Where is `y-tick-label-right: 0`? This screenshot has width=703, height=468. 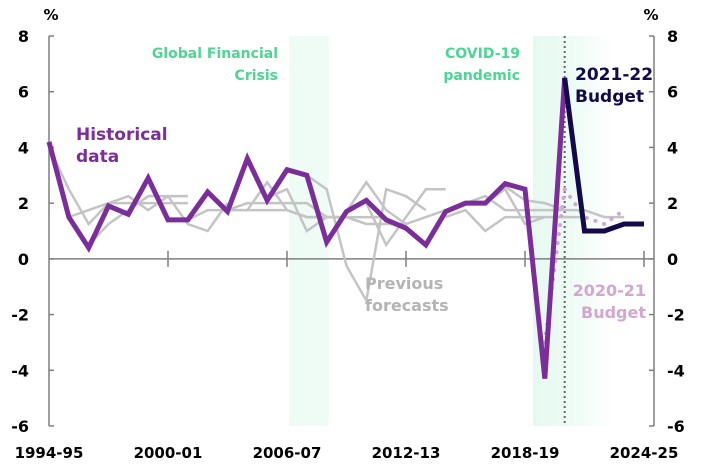
y-tick-label-right: 0 is located at coordinates (672, 259).